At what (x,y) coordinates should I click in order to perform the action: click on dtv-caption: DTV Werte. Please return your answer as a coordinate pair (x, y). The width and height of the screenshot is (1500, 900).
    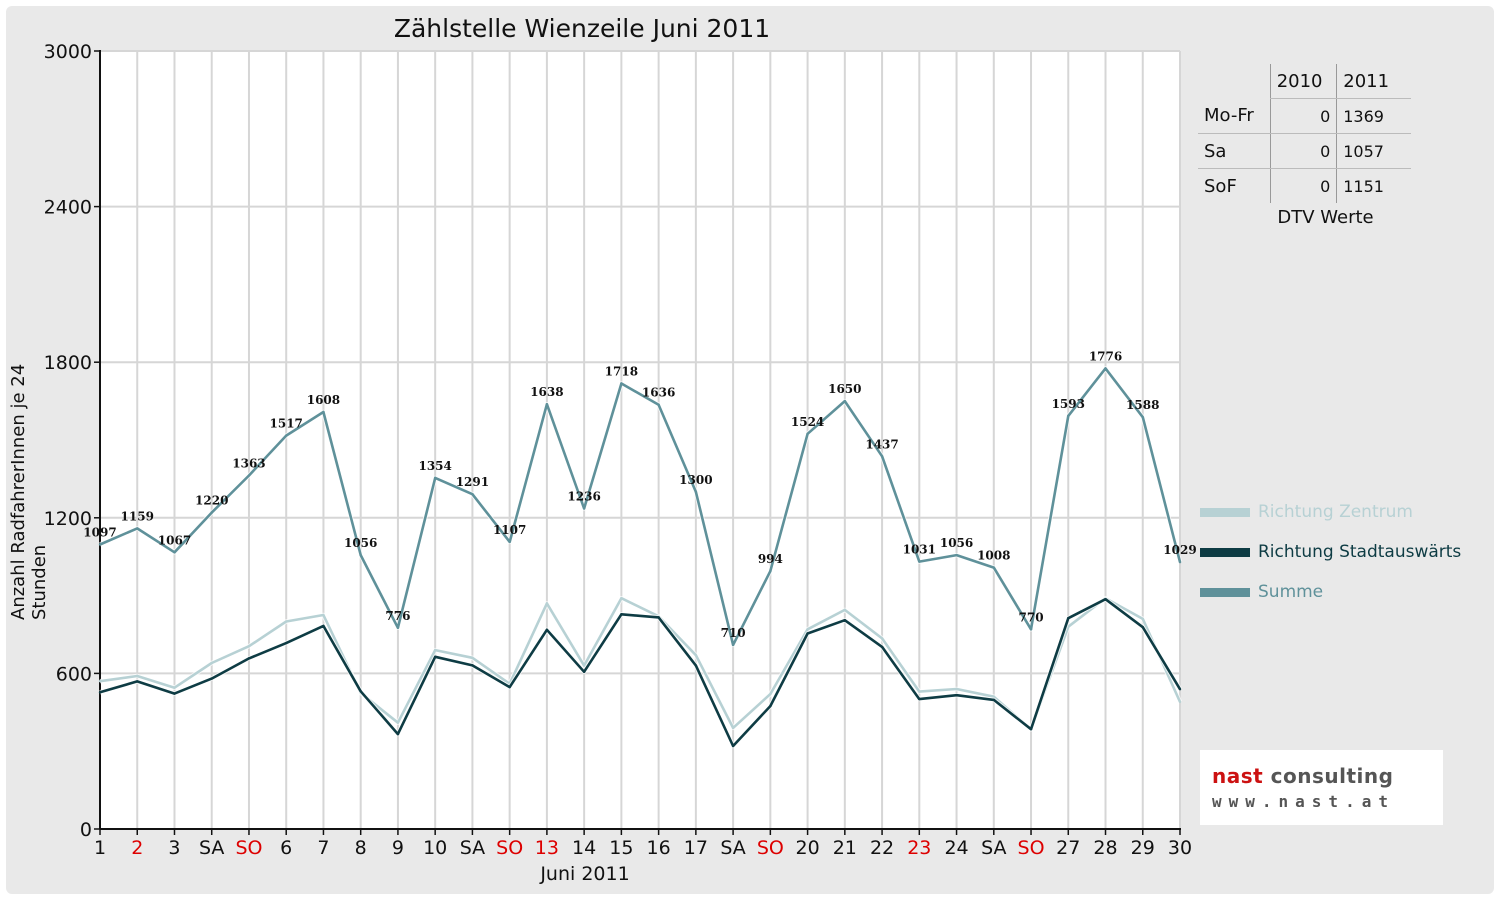
    Looking at the image, I should click on (1325, 217).